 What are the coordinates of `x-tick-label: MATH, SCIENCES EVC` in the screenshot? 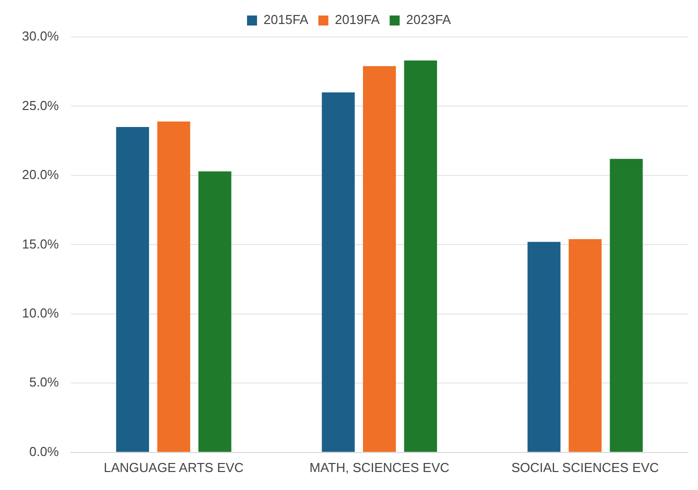 It's located at (379, 467).